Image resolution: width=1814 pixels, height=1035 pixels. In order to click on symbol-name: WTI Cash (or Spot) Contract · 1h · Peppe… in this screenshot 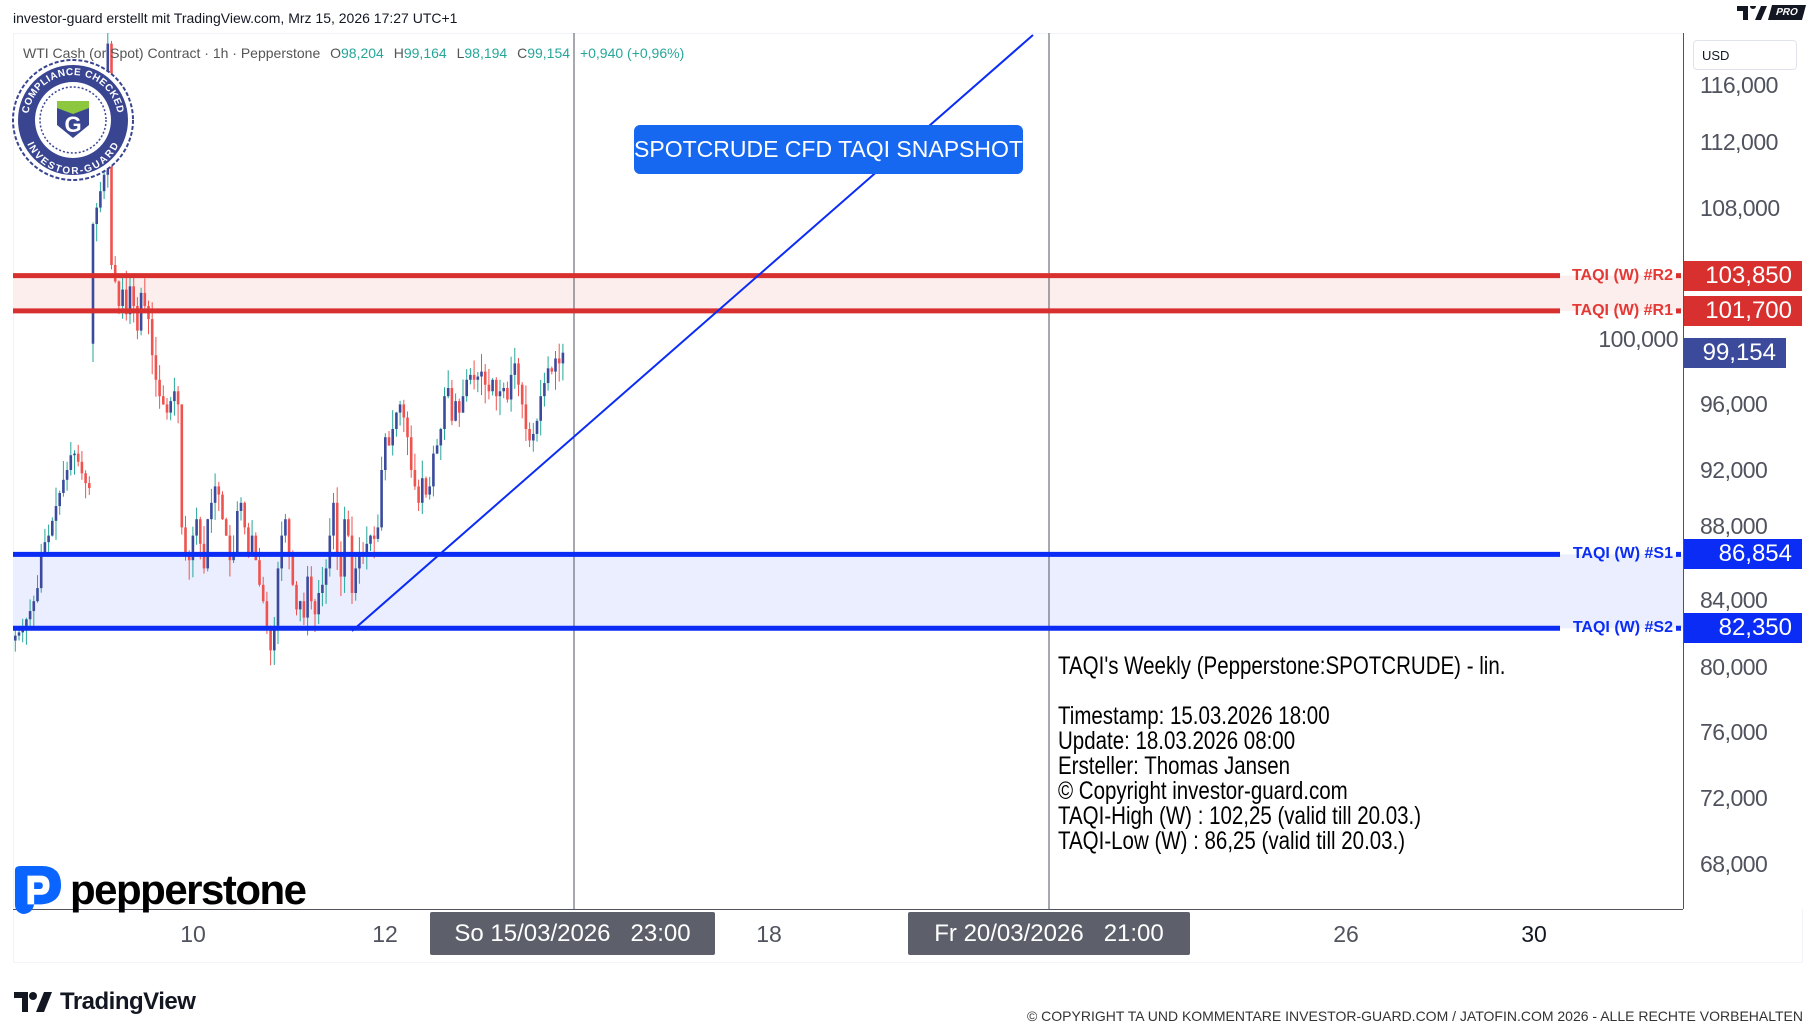, I will do `click(172, 53)`.